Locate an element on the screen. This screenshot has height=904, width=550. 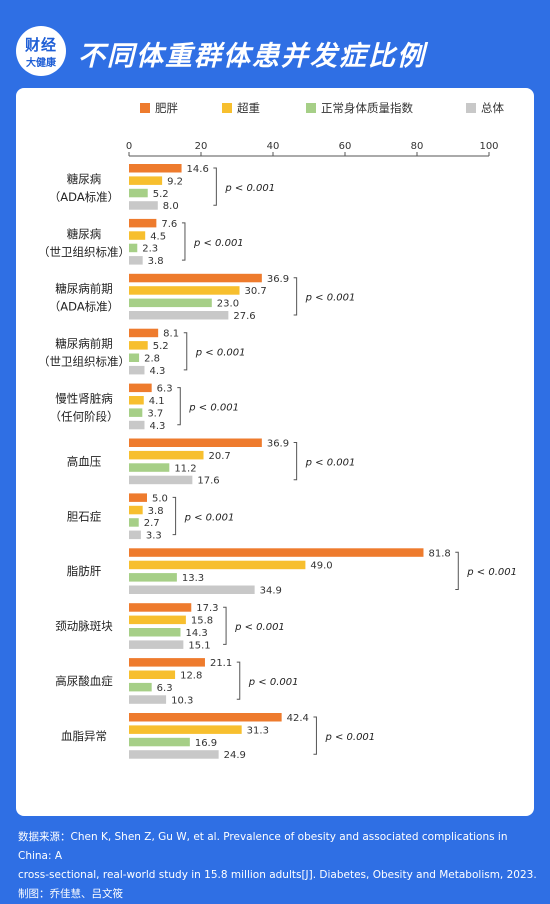
category-label: （世卫组织标准） is located at coordinates (84, 252).